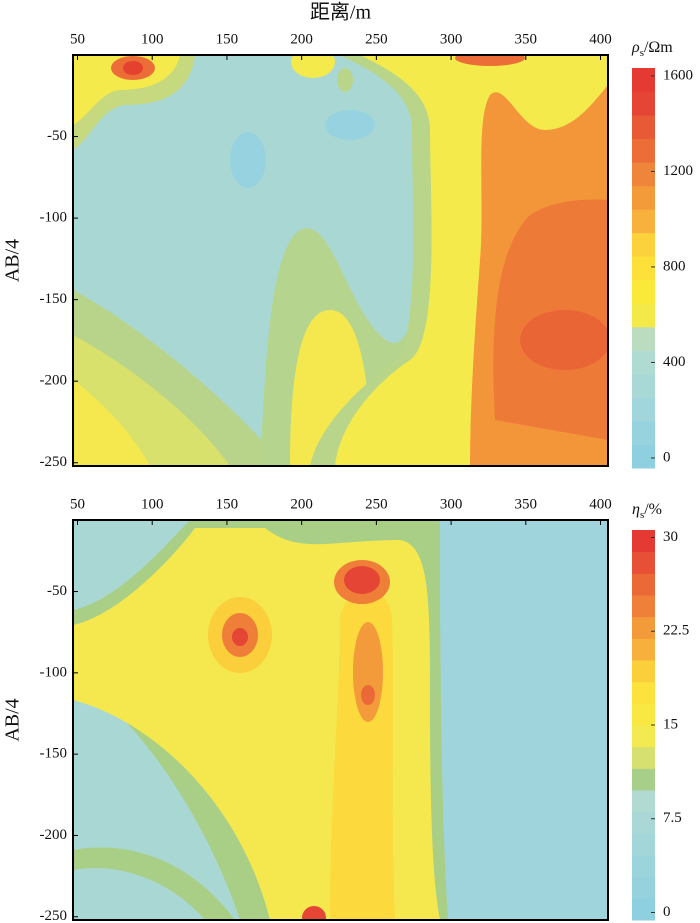 This screenshot has width=700, height=923. Describe the element at coordinates (653, 509) in the screenshot. I see `label-unit: /%` at that location.